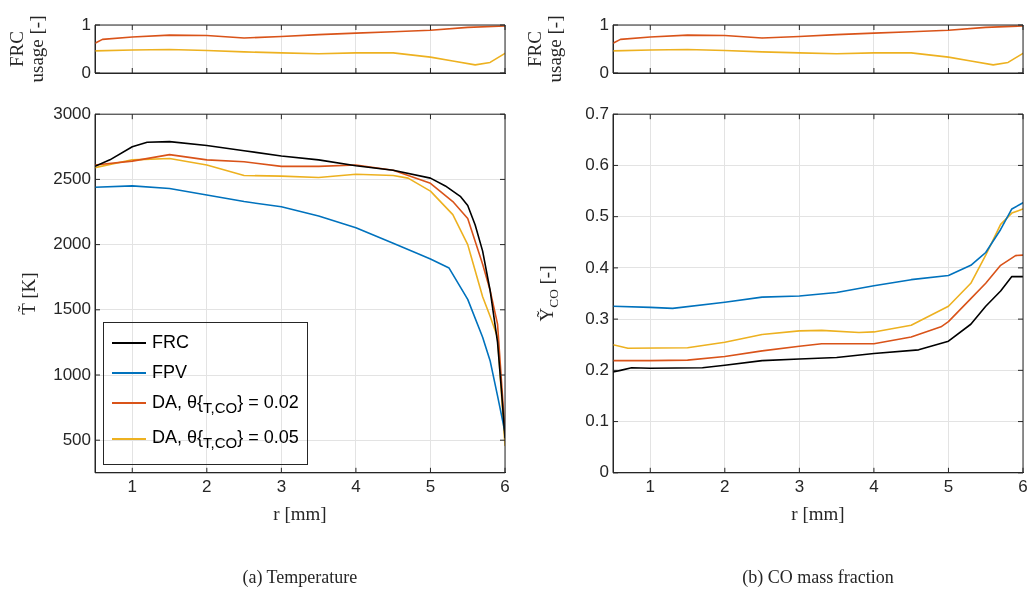 This screenshot has width=1035, height=592. Describe the element at coordinates (597, 370) in the screenshot. I see `y-tick-label: 0.2` at that location.